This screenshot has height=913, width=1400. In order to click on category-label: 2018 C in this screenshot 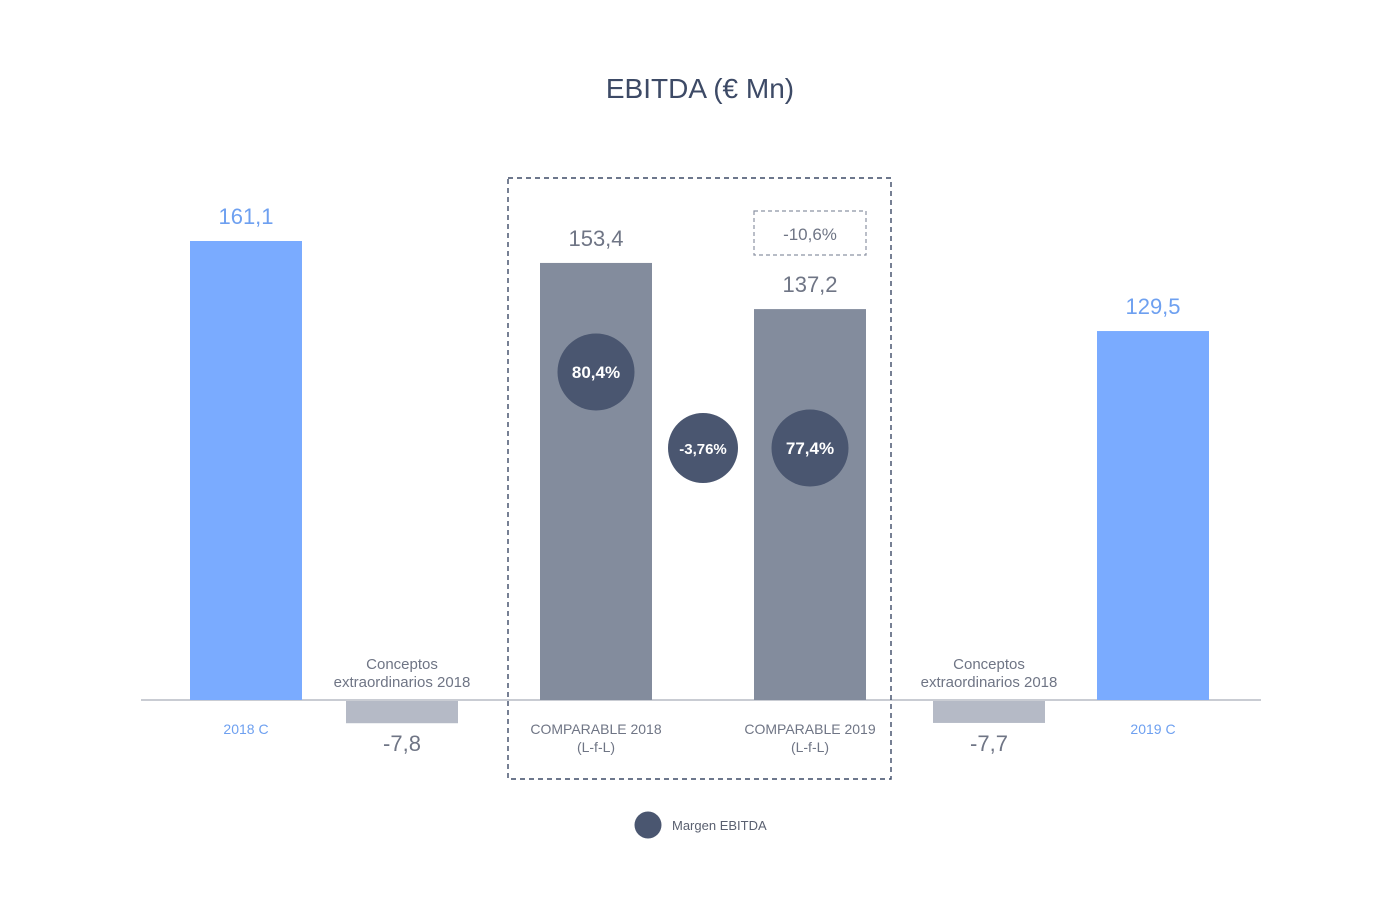, I will do `click(245, 729)`.